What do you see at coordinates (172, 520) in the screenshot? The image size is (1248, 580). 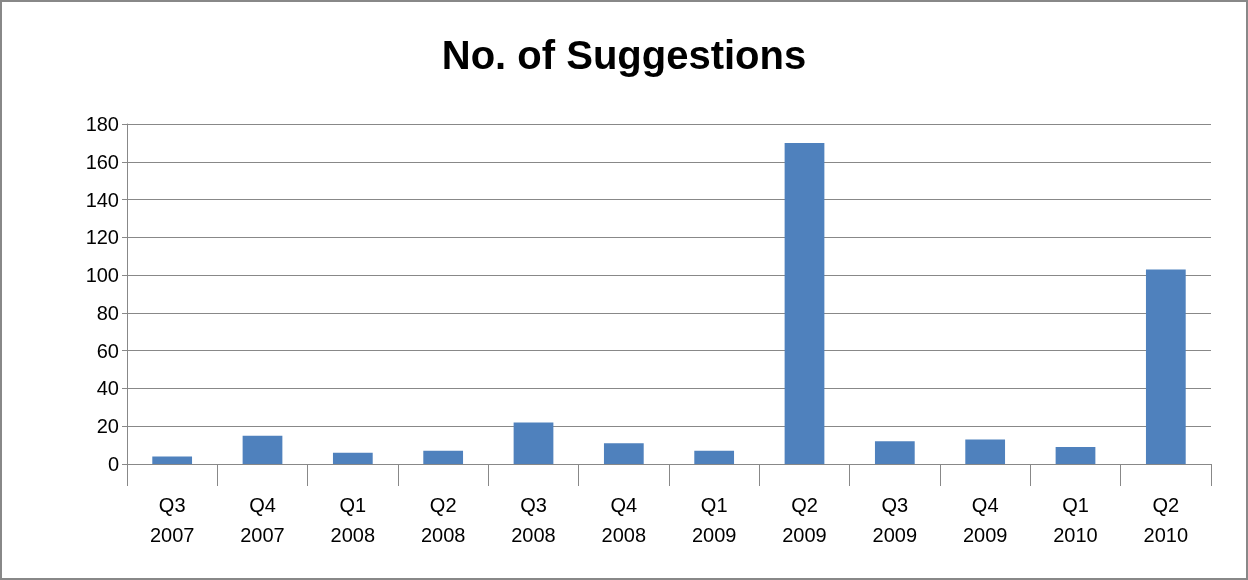 I see `x-tick-label: Q3 2007` at bounding box center [172, 520].